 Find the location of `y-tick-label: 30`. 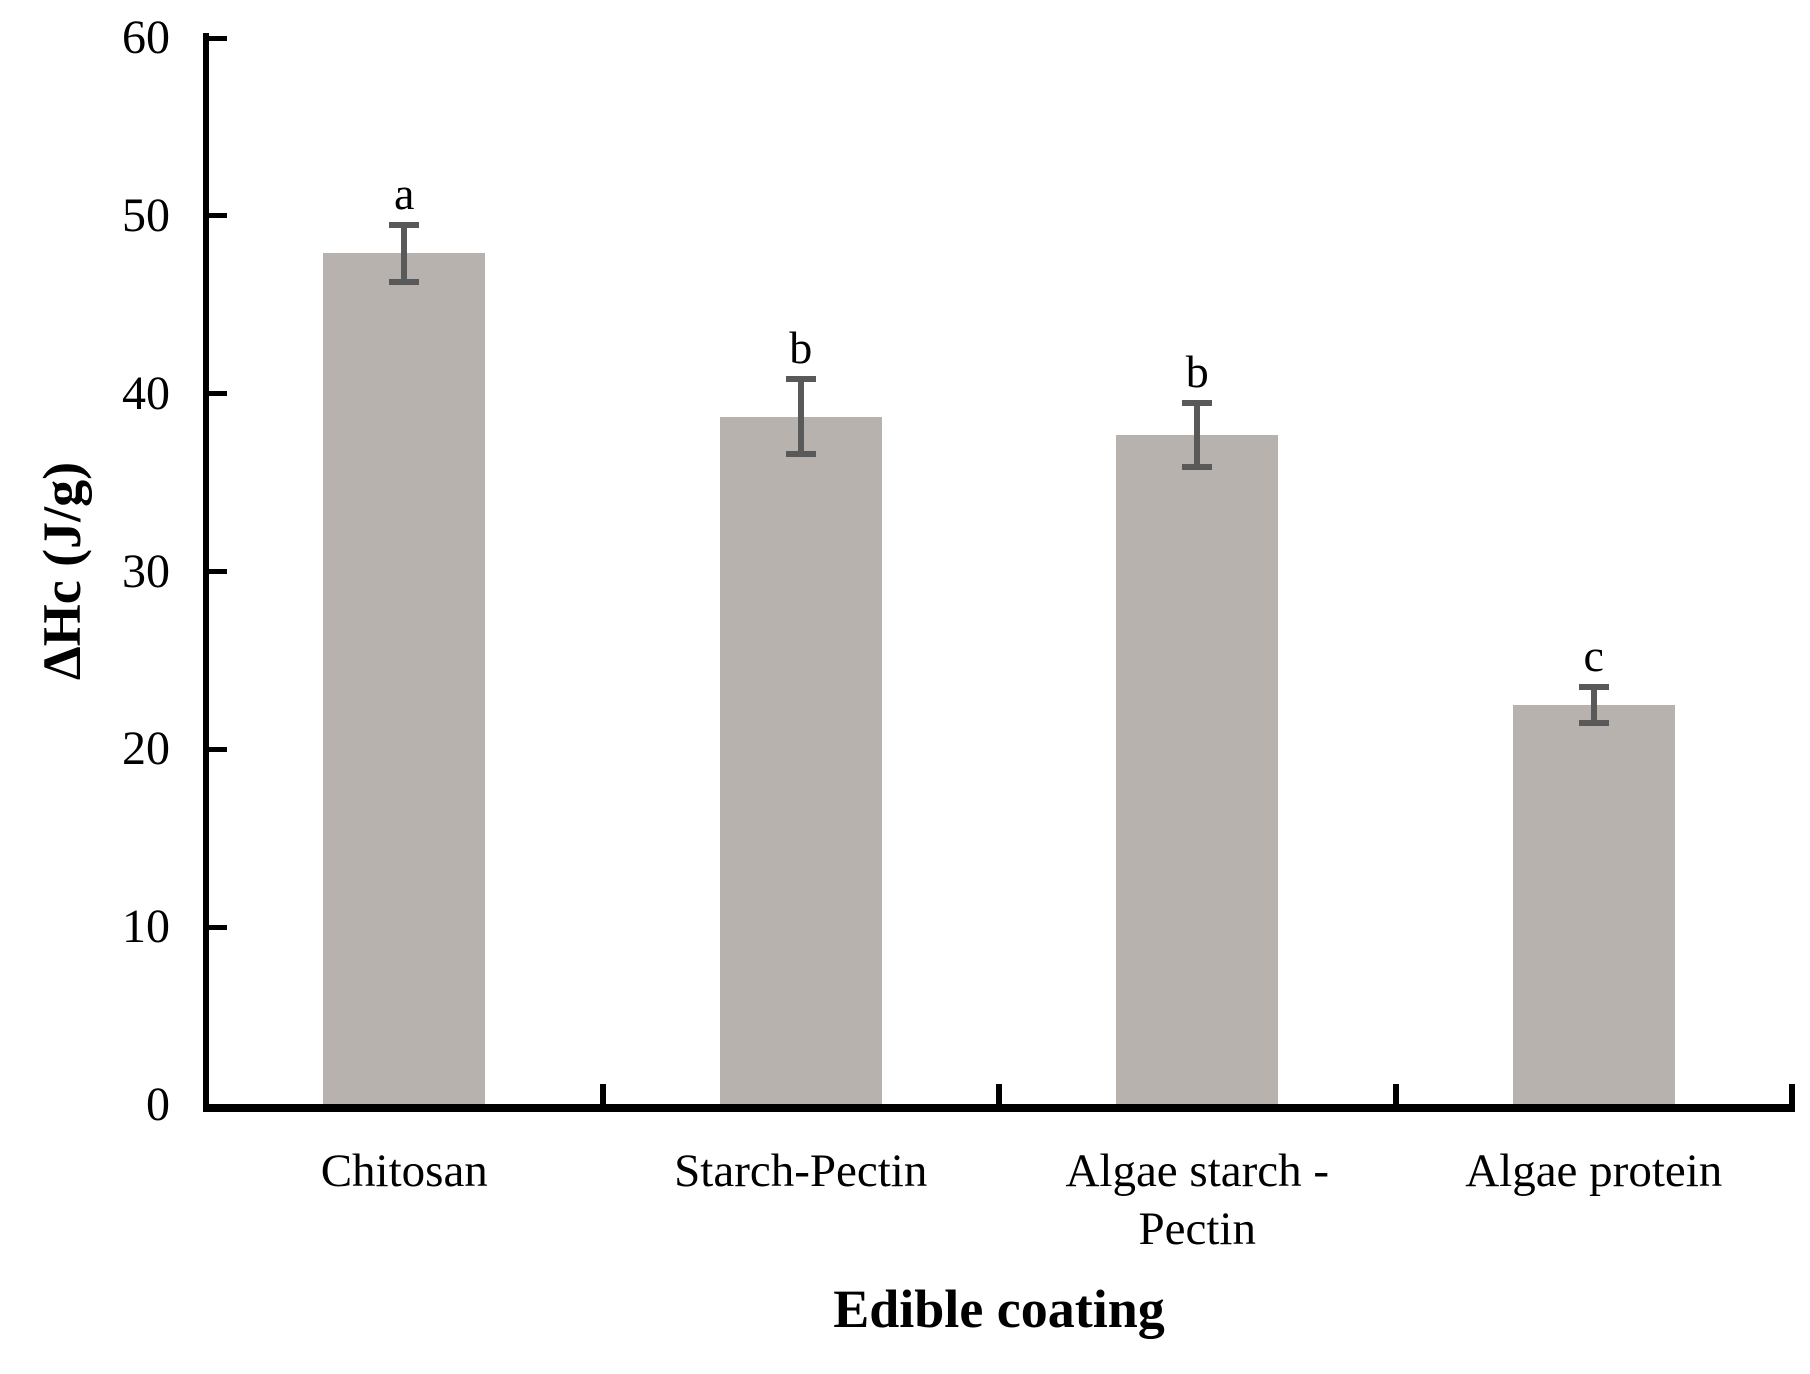

y-tick-label: 30 is located at coordinates (146, 571).